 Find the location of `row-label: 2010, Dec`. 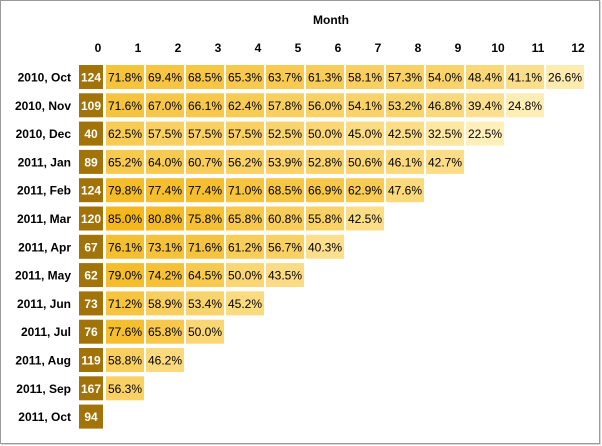

row-label: 2010, Dec is located at coordinates (44, 134).